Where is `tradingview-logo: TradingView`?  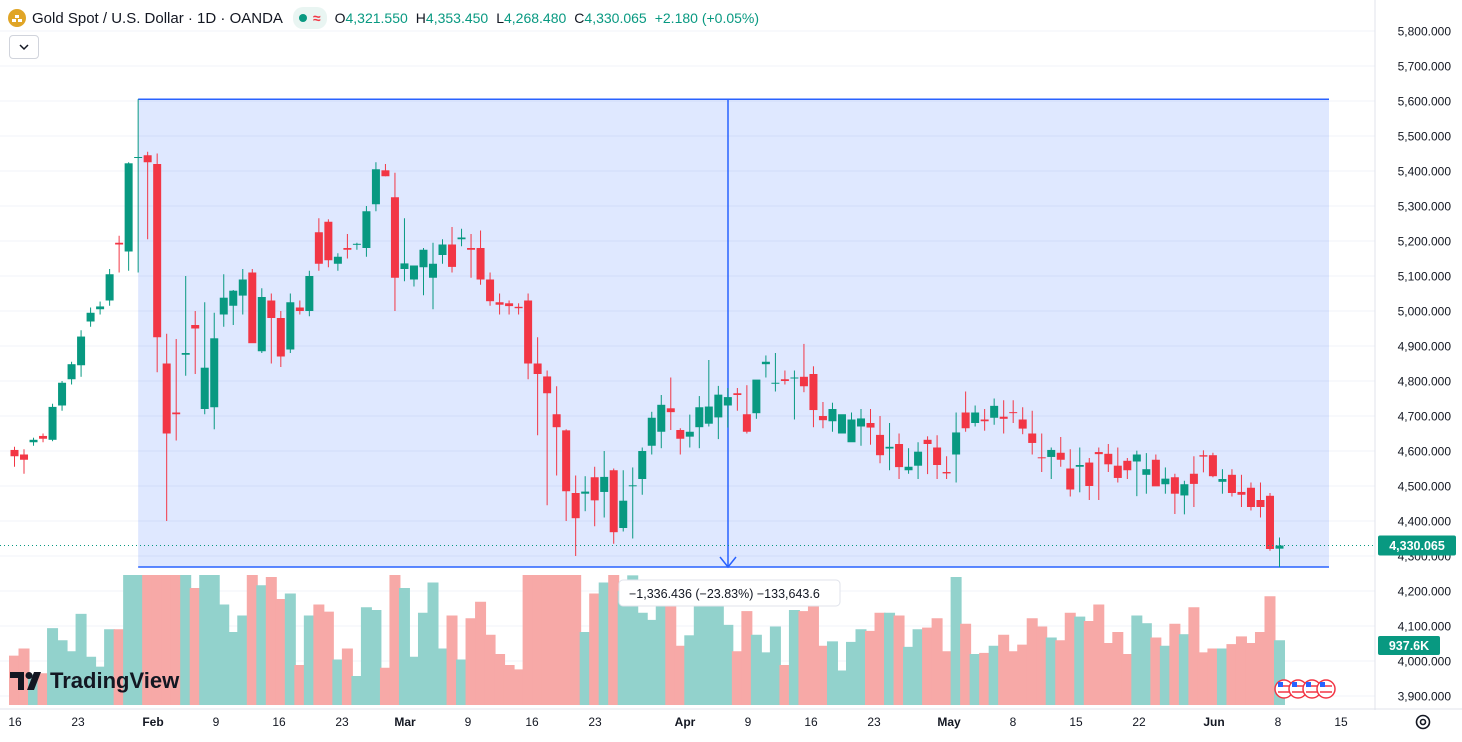
tradingview-logo: TradingView is located at coordinates (94, 681).